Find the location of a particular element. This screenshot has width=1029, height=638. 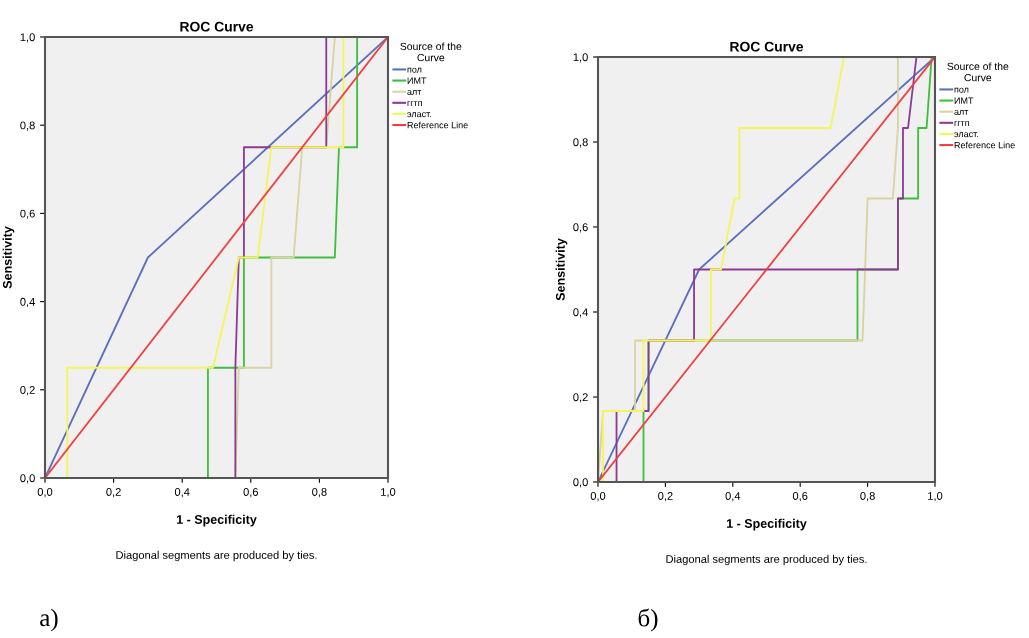

text: а) is located at coordinates (49, 620).